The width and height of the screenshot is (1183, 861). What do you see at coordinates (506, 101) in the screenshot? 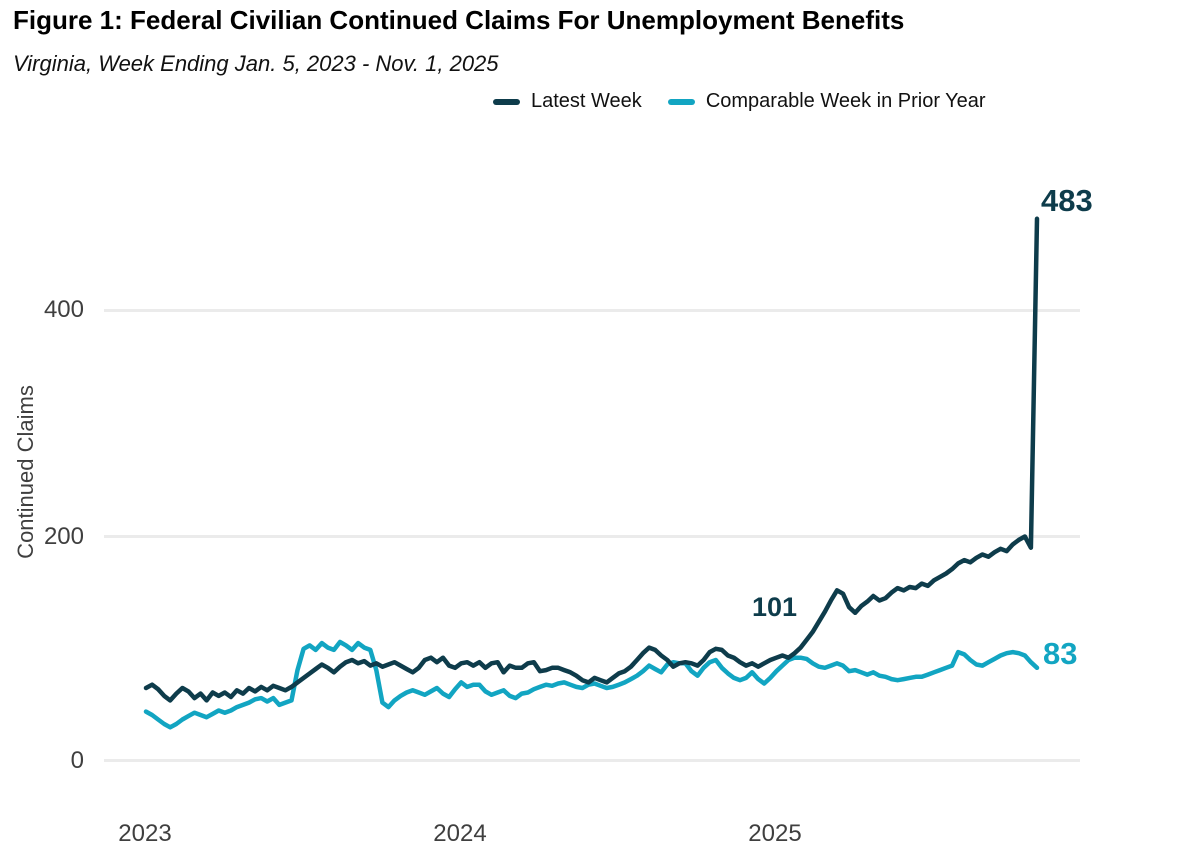
I see `legend-swatch-latest-week` at bounding box center [506, 101].